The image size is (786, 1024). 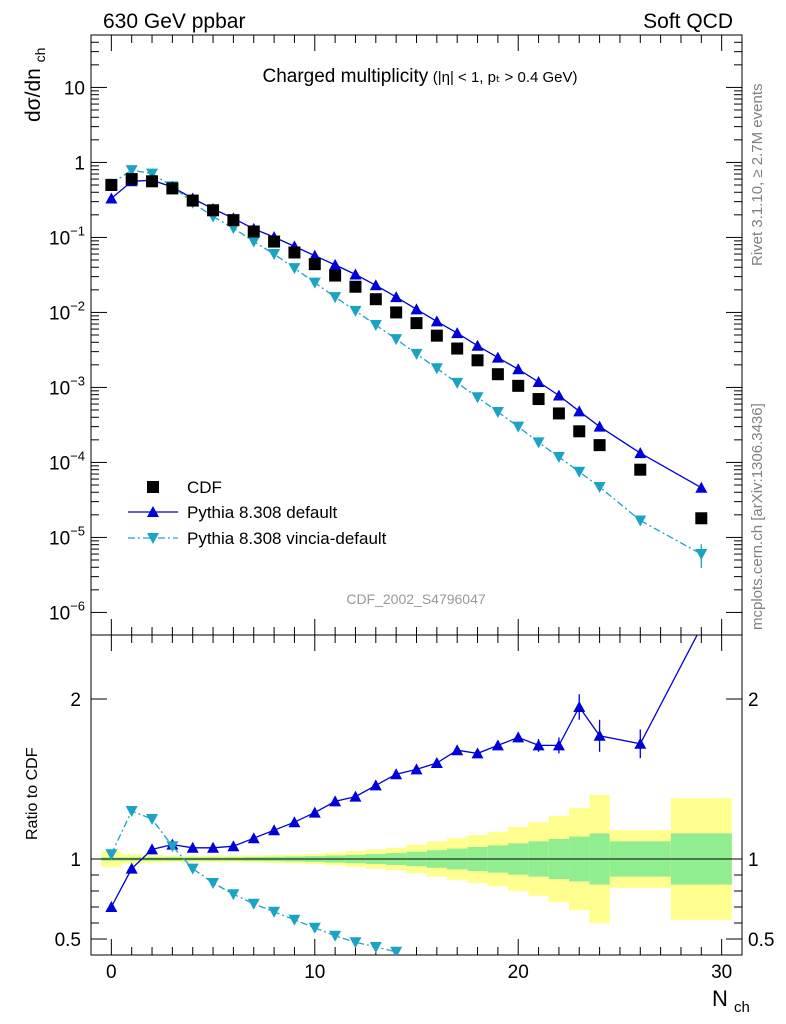 I want to click on y-axis-label-main: dσ/dn ch, so click(x=35, y=85).